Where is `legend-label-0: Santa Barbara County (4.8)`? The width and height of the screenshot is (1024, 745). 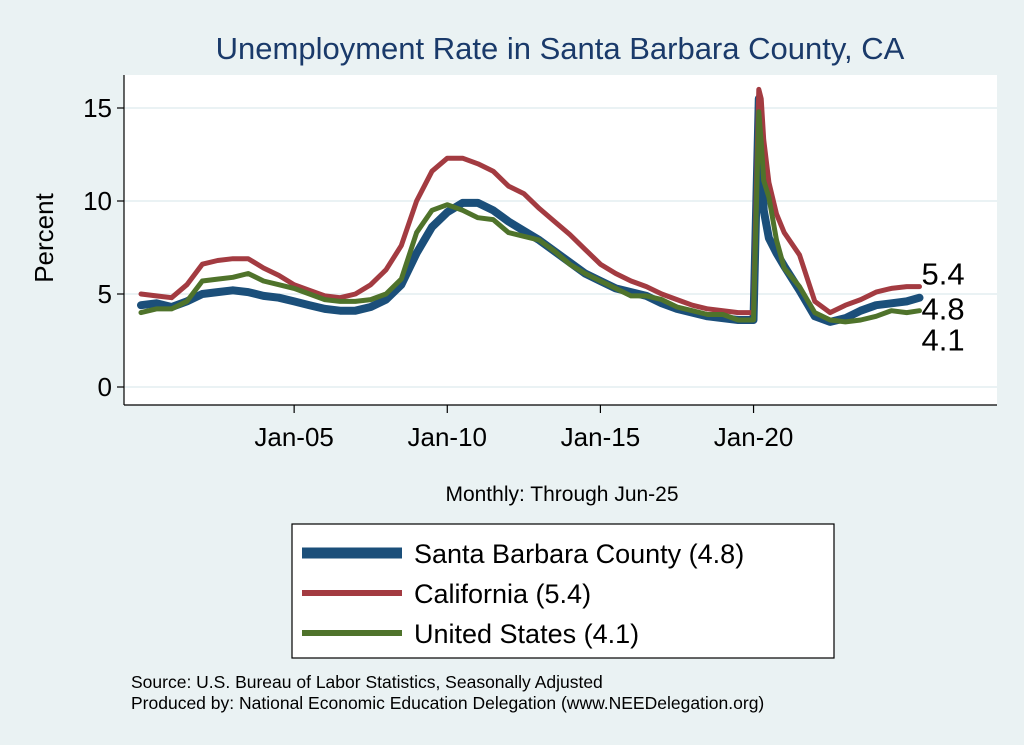 legend-label-0: Santa Barbara County (4.8) is located at coordinates (579, 554).